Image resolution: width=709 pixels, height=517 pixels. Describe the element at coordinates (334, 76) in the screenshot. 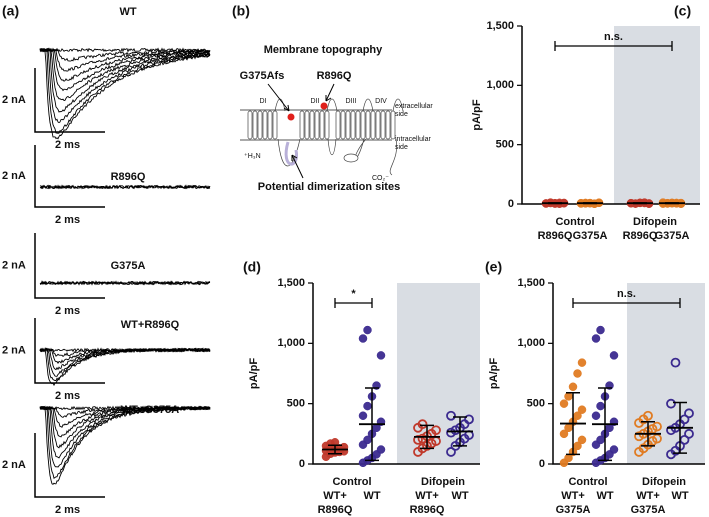

I see `mutation-label: R896Q` at that location.